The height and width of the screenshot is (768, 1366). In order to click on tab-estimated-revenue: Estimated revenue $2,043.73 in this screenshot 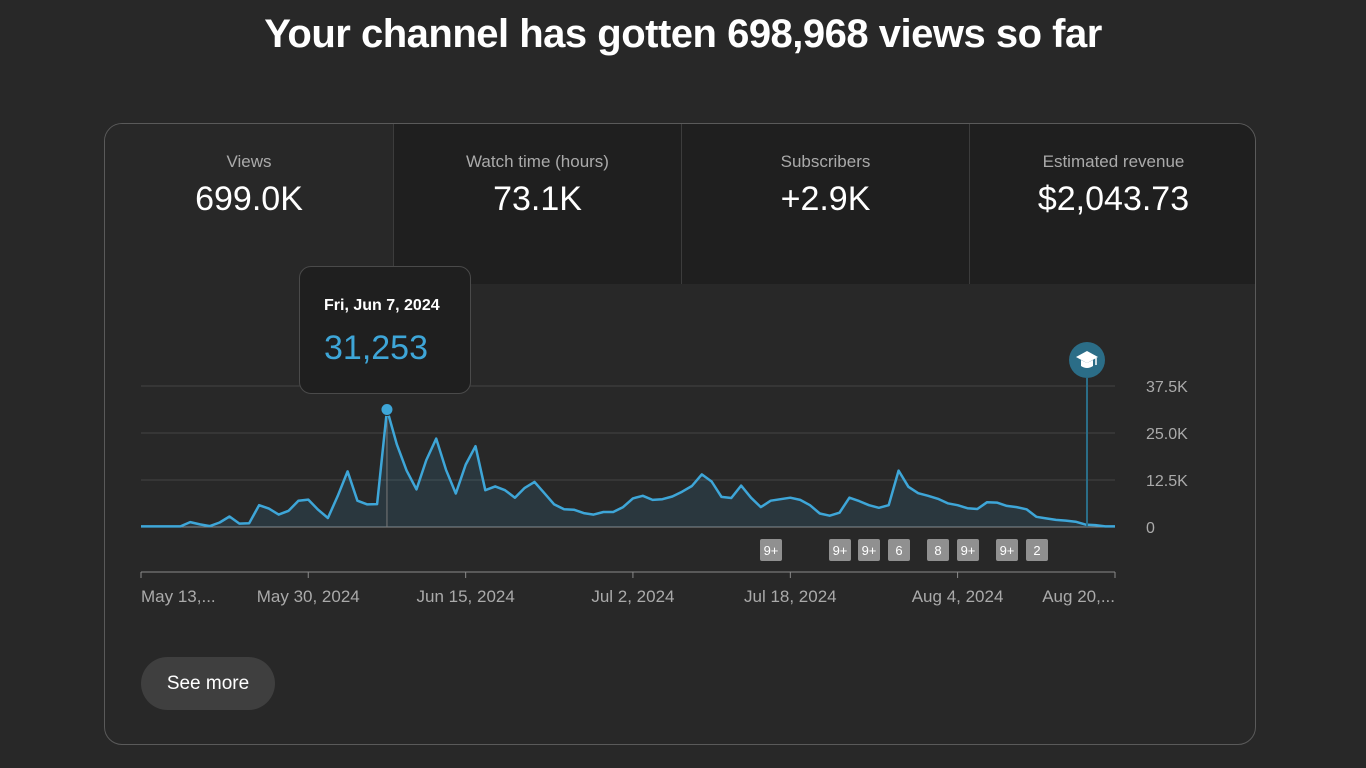, I will do `click(1112, 204)`.